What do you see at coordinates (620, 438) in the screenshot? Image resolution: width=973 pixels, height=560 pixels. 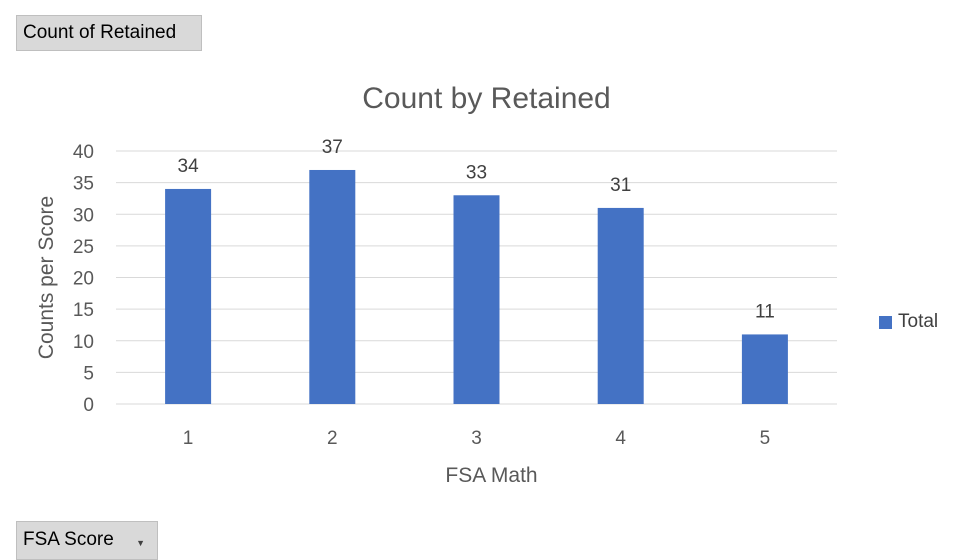 I see `x-tick-label: 4` at bounding box center [620, 438].